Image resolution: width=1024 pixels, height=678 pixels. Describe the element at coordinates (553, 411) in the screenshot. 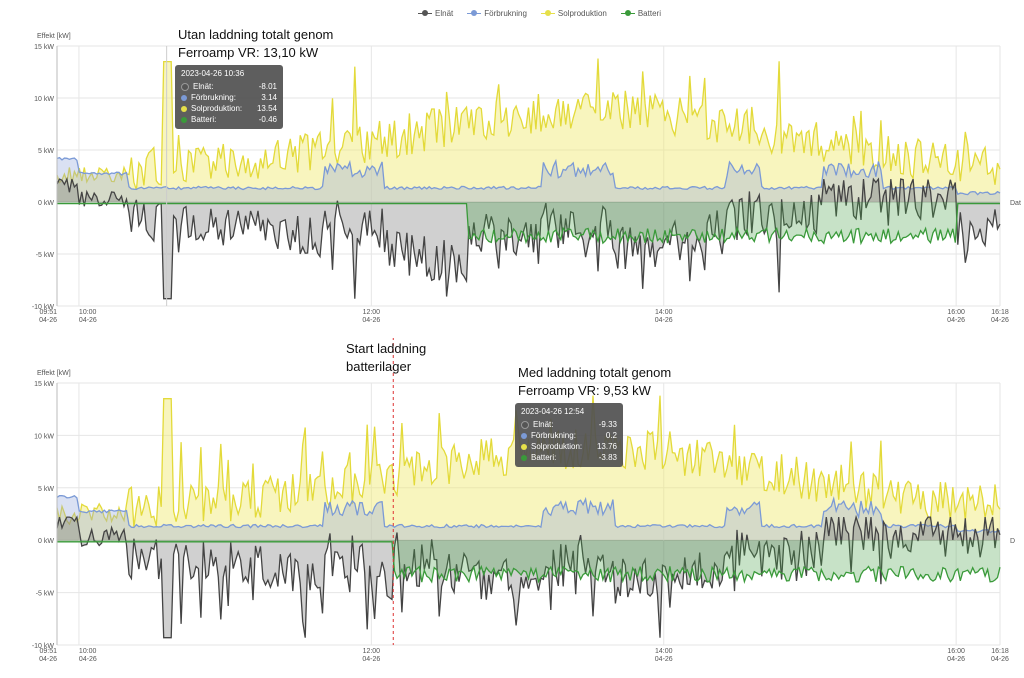

I see `tooltip-title: 2023-04-26 12:54` at that location.